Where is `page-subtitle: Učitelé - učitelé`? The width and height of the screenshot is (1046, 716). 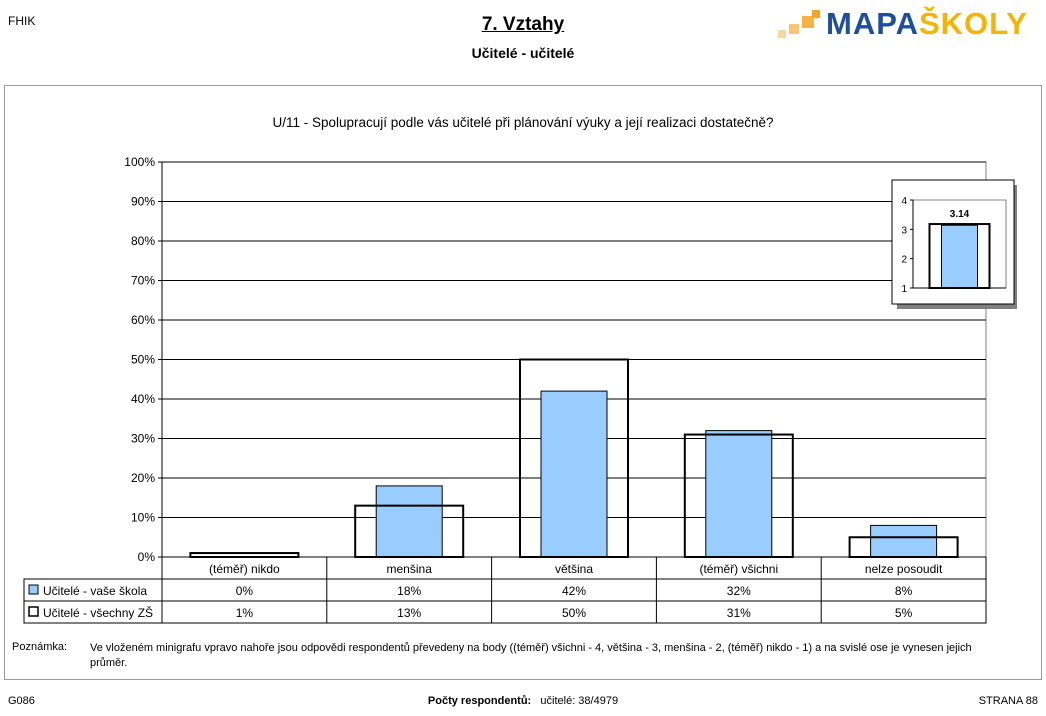
page-subtitle: Učitelé - učitelé is located at coordinates (523, 53).